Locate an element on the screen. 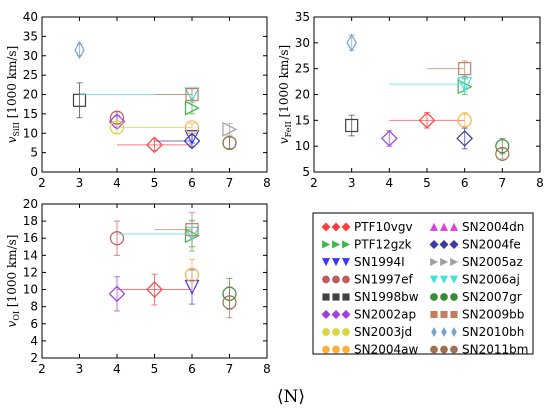 This screenshot has width=560, height=420. point-SN2006aj is located at coordinates (431, 84).